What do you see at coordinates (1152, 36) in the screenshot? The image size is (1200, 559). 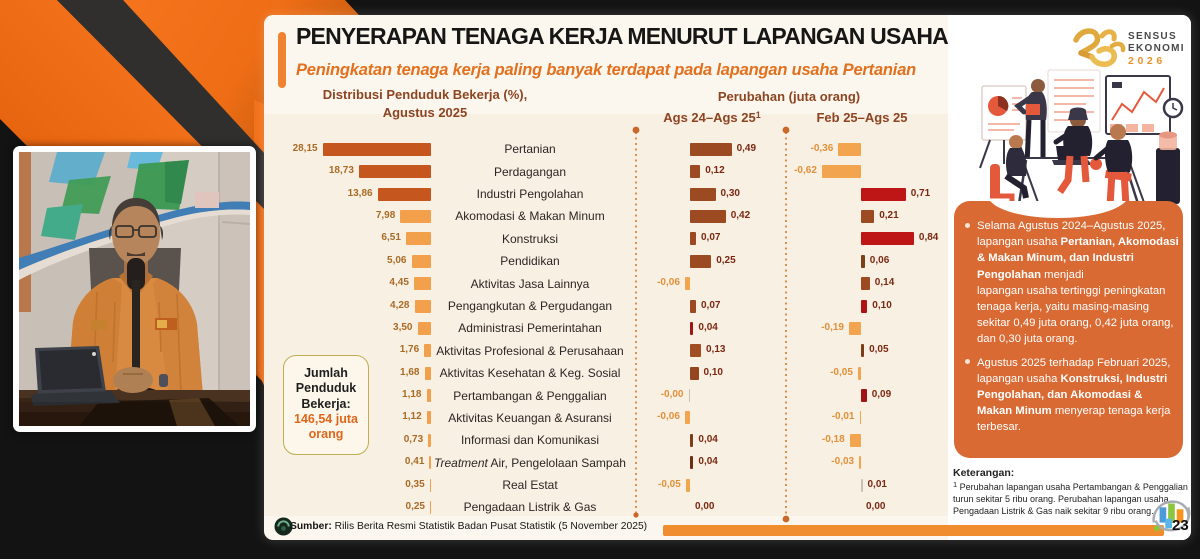 I see `svg-text: SENSUS` at bounding box center [1152, 36].